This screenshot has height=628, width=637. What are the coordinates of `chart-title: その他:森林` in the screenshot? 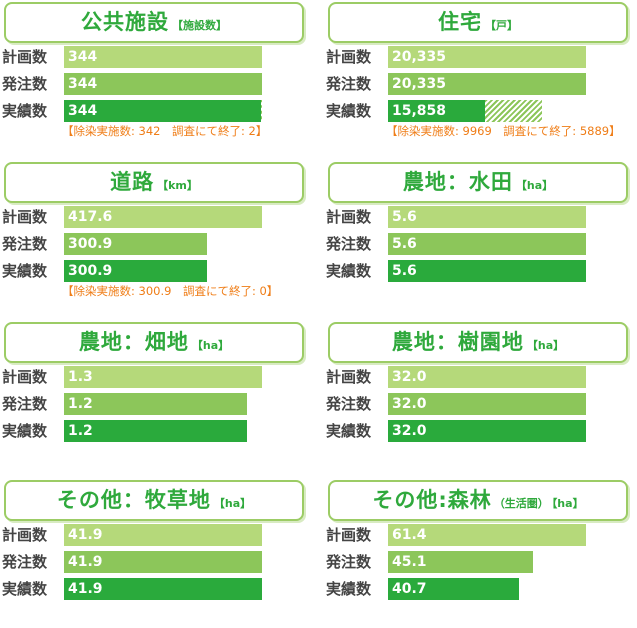 It's located at (432, 500).